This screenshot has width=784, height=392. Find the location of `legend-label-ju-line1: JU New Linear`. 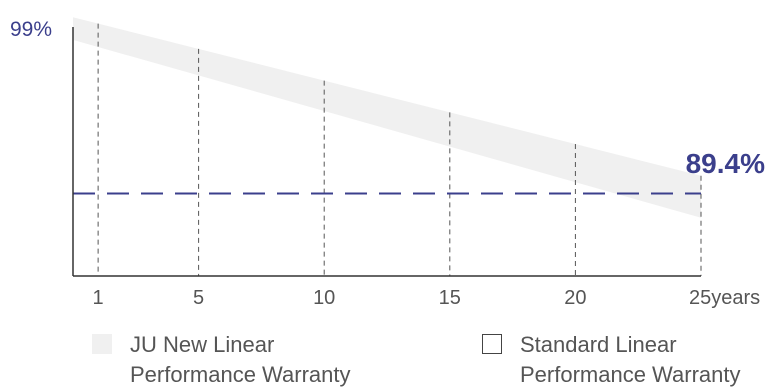

legend-label-ju-line1: JU New Linear is located at coordinates (202, 344).